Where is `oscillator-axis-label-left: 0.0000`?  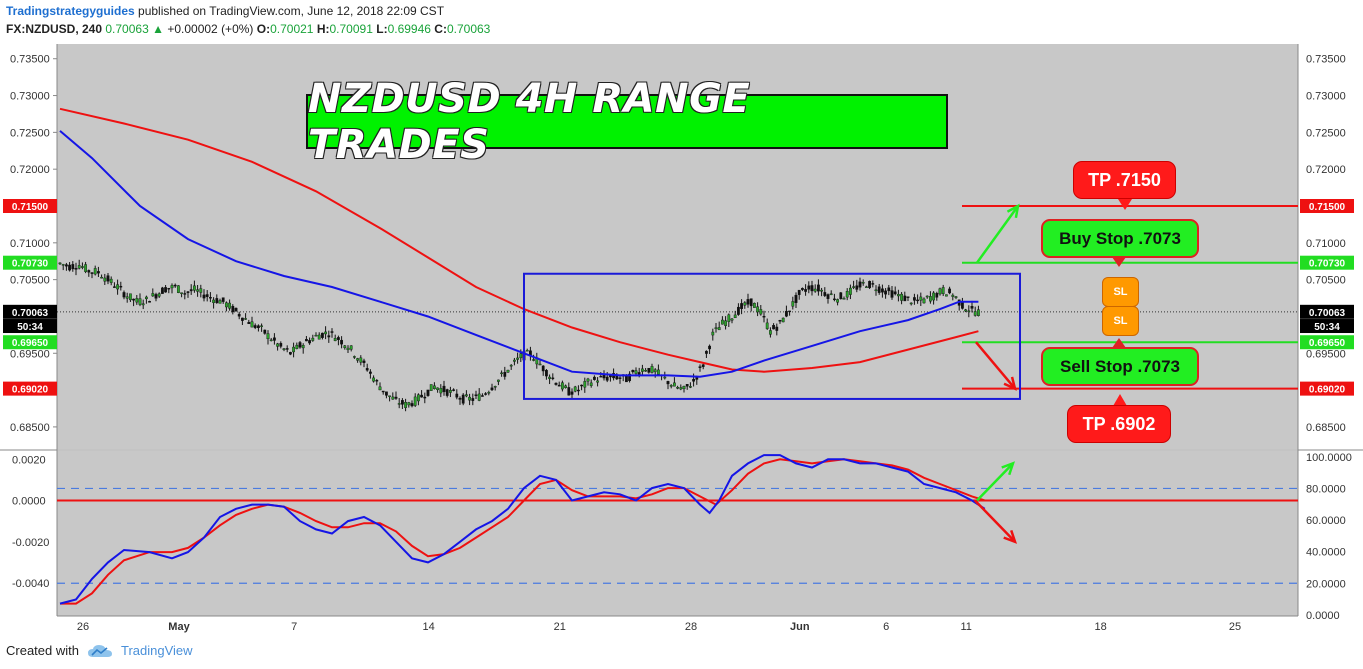 oscillator-axis-label-left: 0.0000 is located at coordinates (29, 502).